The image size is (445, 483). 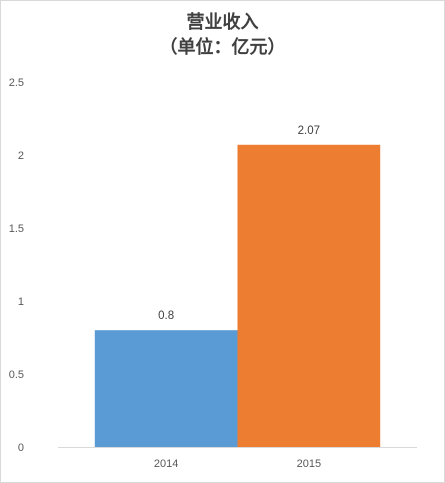 What do you see at coordinates (16, 83) in the screenshot?
I see `y-tick-label: 2.5` at bounding box center [16, 83].